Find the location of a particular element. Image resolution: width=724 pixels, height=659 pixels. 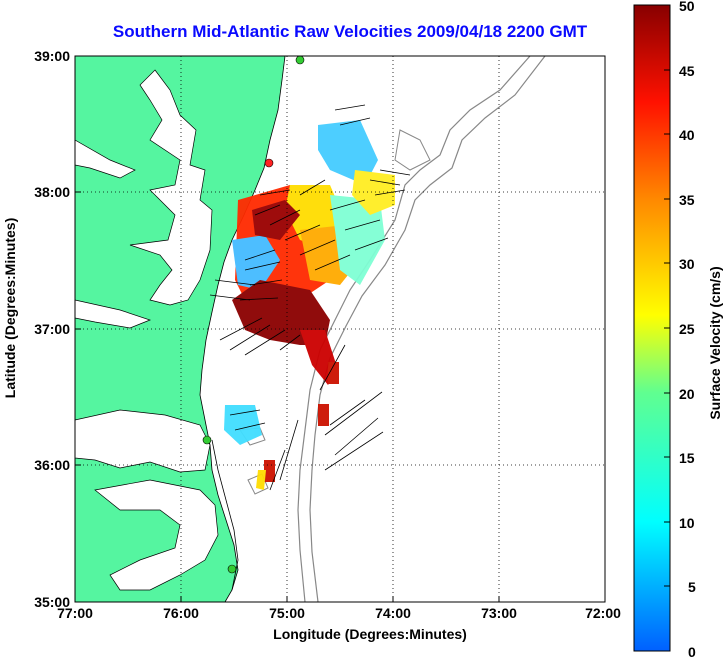

x-tick-label: 76:00 is located at coordinates (181, 613).